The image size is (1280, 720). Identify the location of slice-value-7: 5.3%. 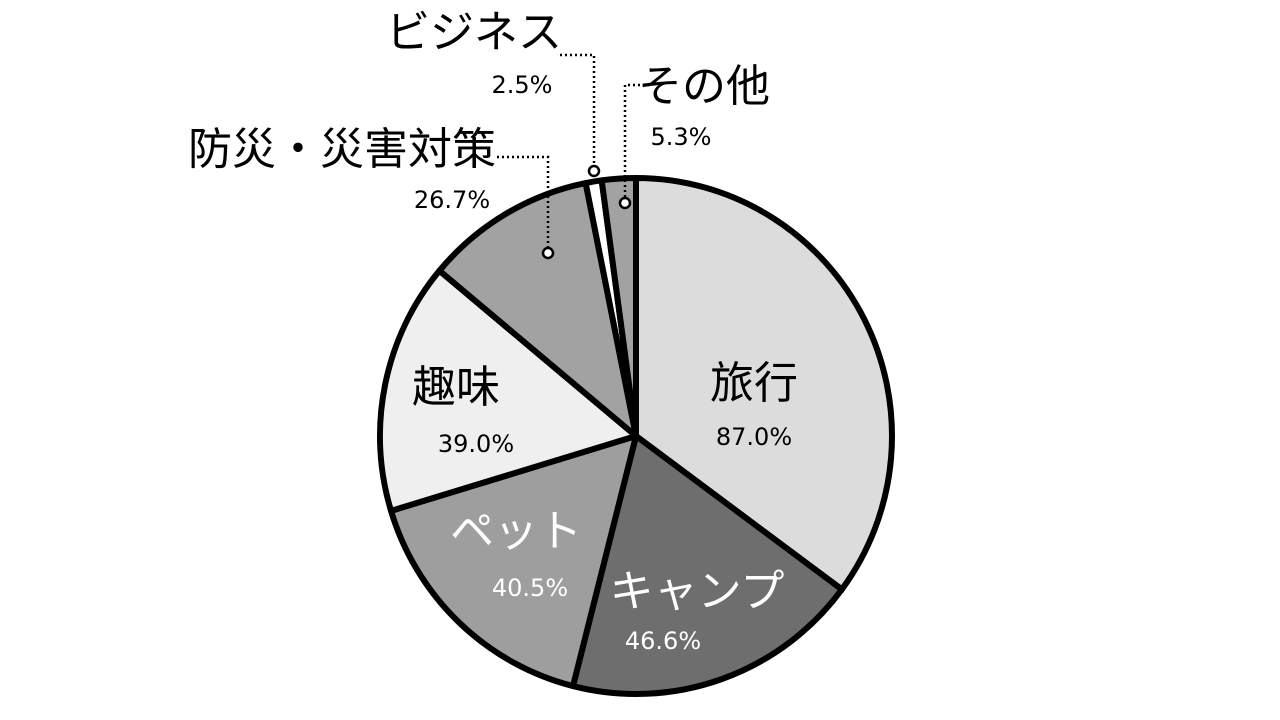
(681, 137).